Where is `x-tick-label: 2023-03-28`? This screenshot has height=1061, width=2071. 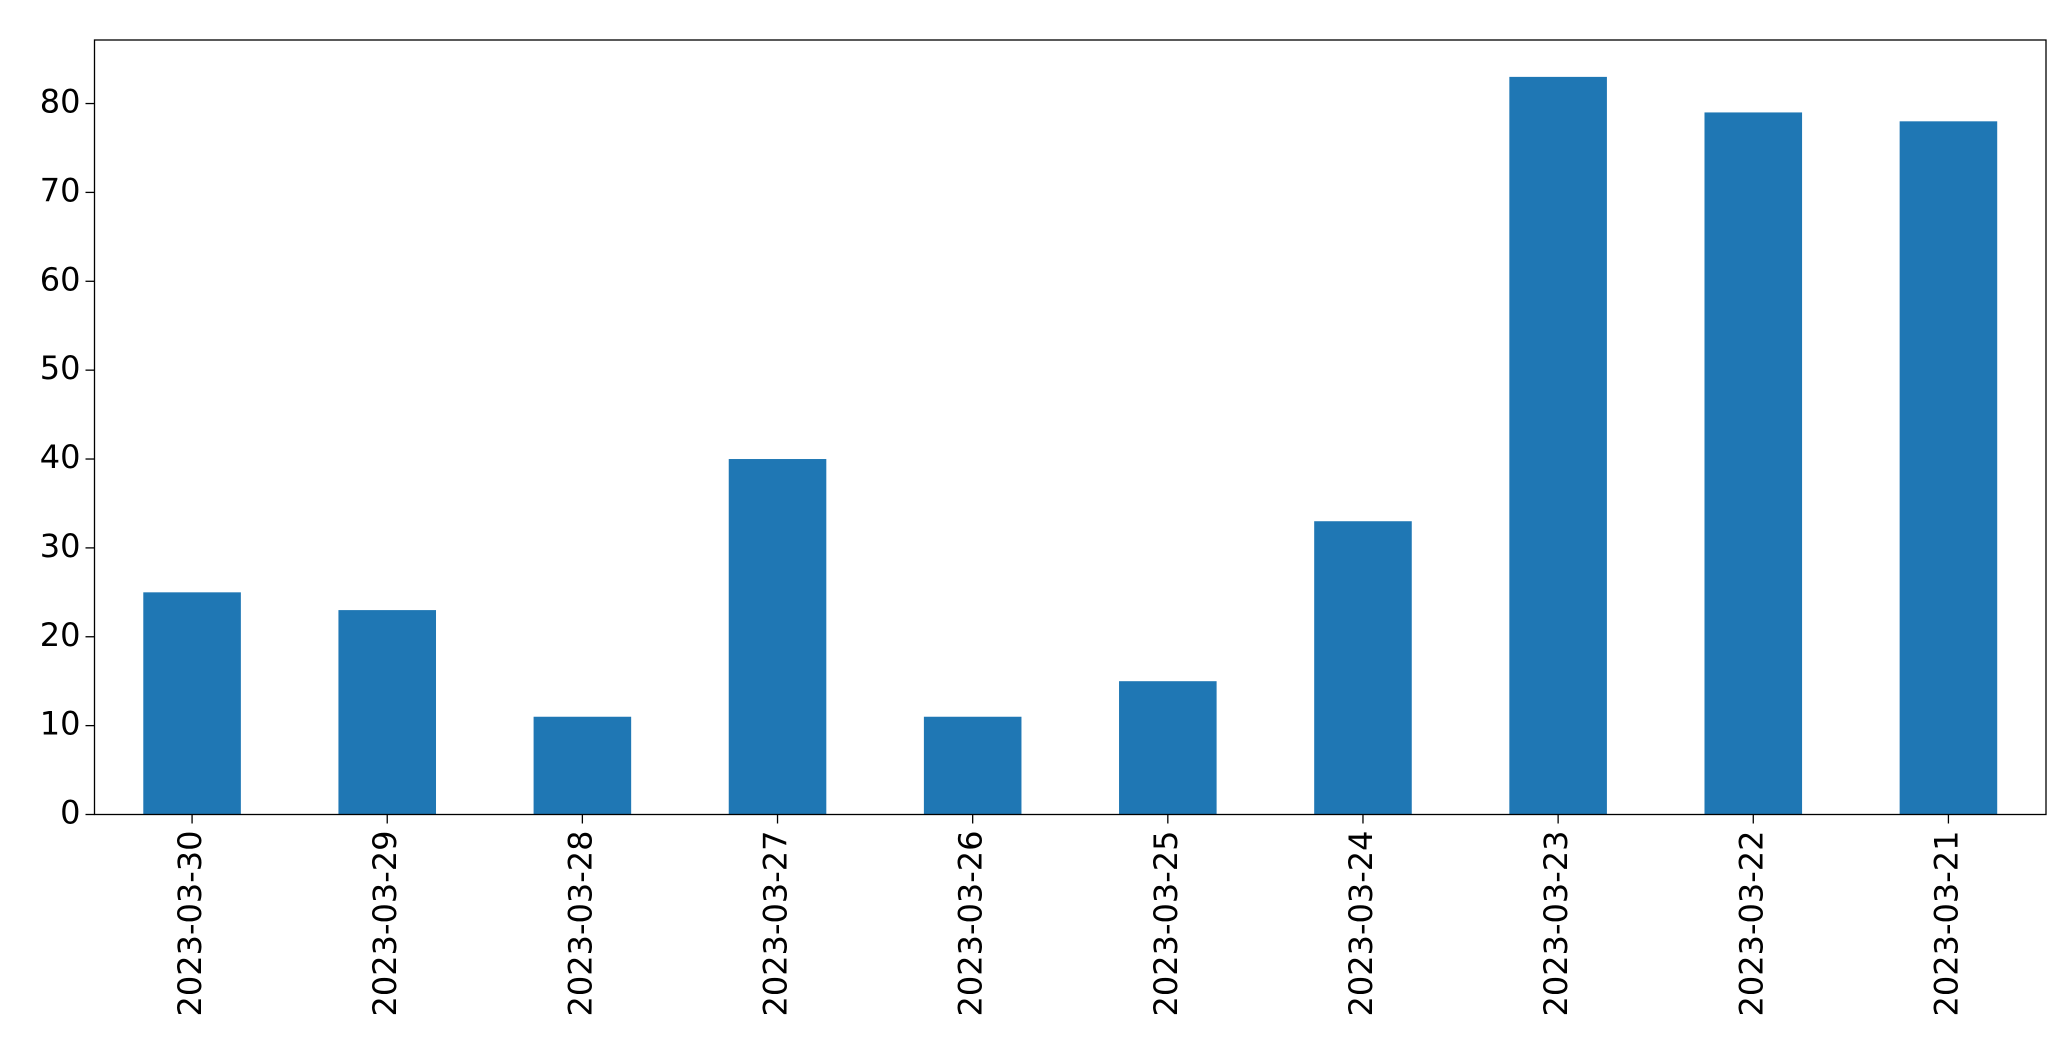 x-tick-label: 2023-03-28 is located at coordinates (580, 924).